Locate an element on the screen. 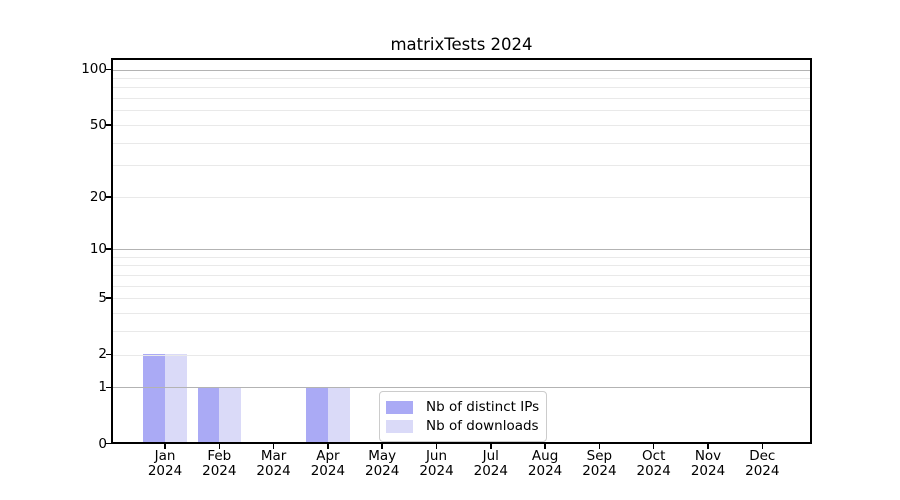 Image resolution: width=900 pixels, height=500 pixels. x-tick-label: Apr 2024 is located at coordinates (328, 464).